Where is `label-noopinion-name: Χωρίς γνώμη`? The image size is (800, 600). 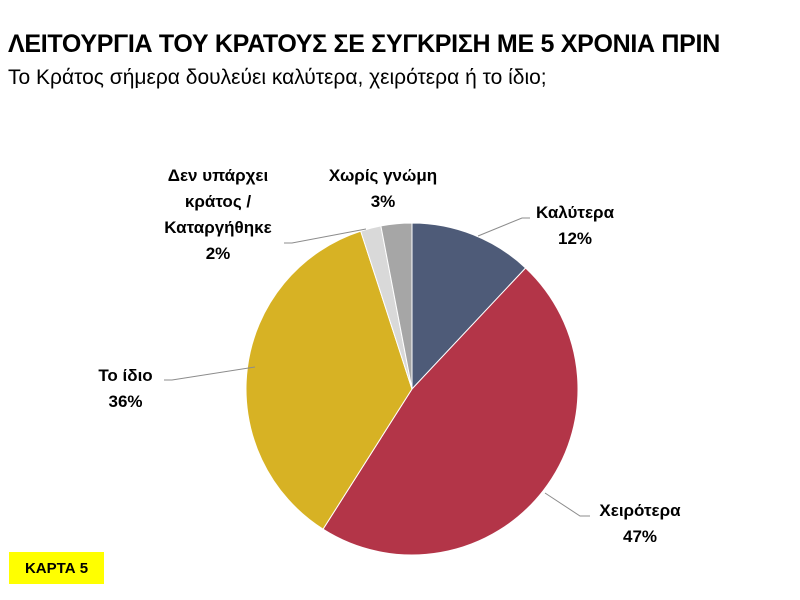
label-noopinion-name: Χωρίς γνώμη is located at coordinates (383, 175).